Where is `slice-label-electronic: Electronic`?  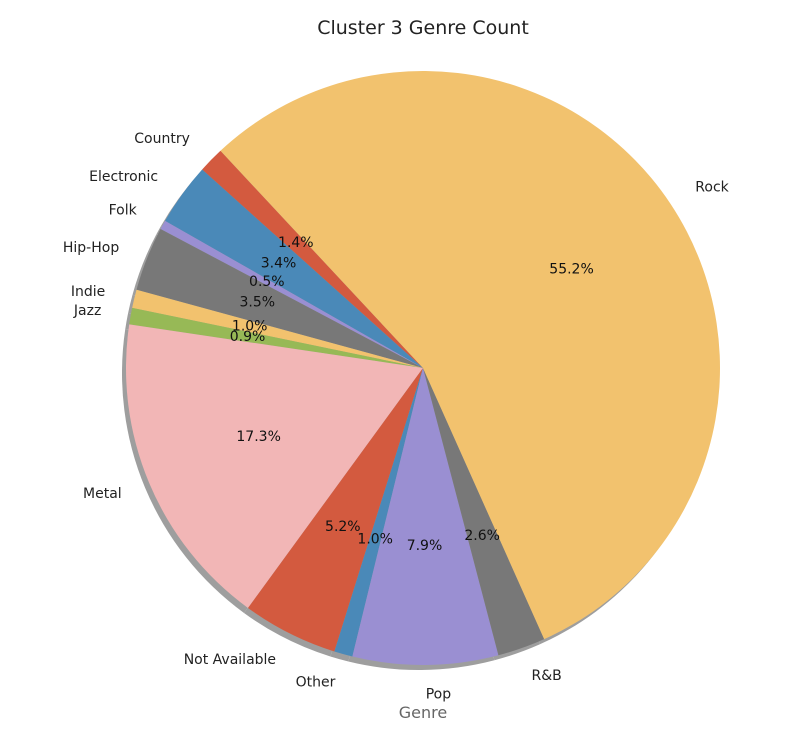 slice-label-electronic: Electronic is located at coordinates (123, 177).